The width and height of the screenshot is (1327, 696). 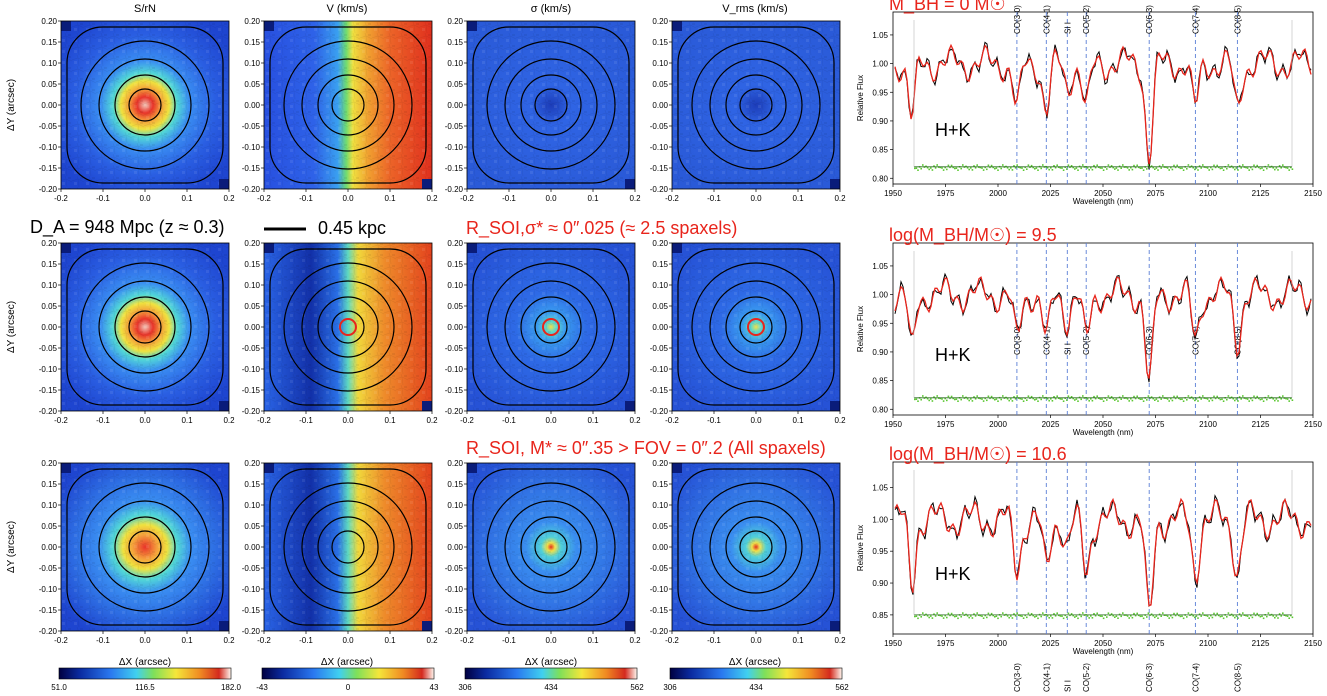 I want to click on soi-circle, so click(x=348, y=327).